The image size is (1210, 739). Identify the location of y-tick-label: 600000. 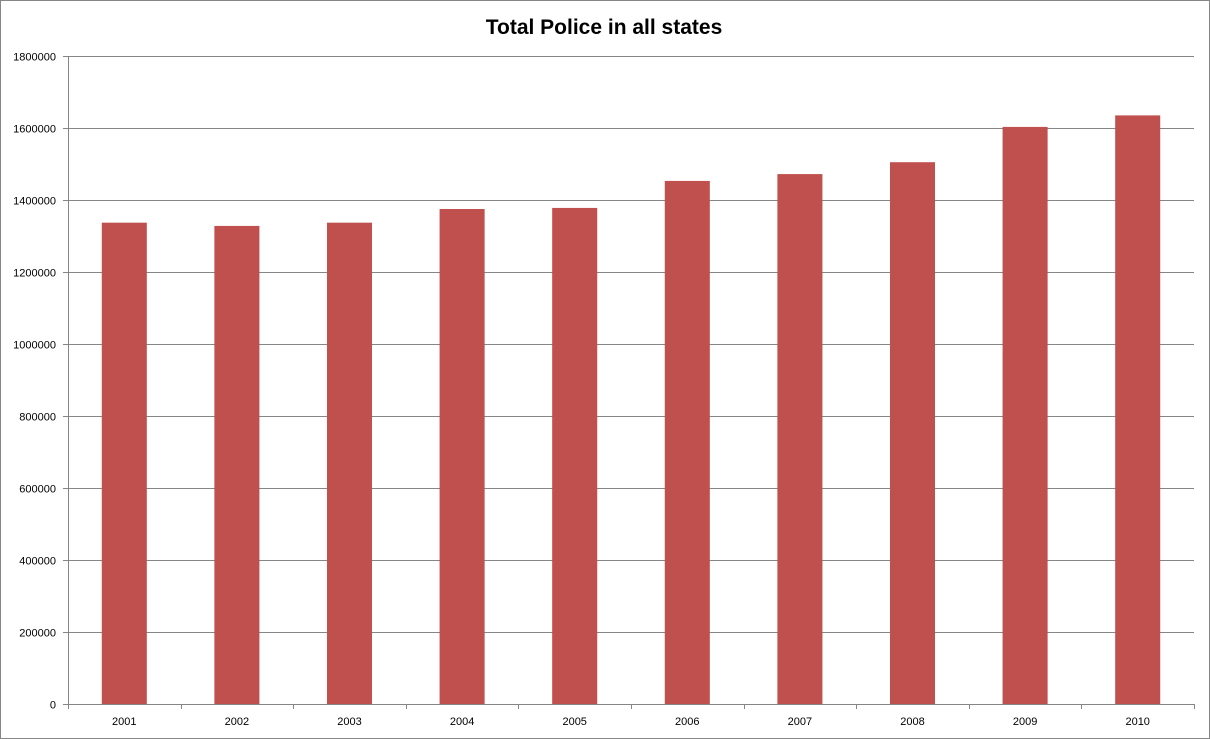
(37, 490).